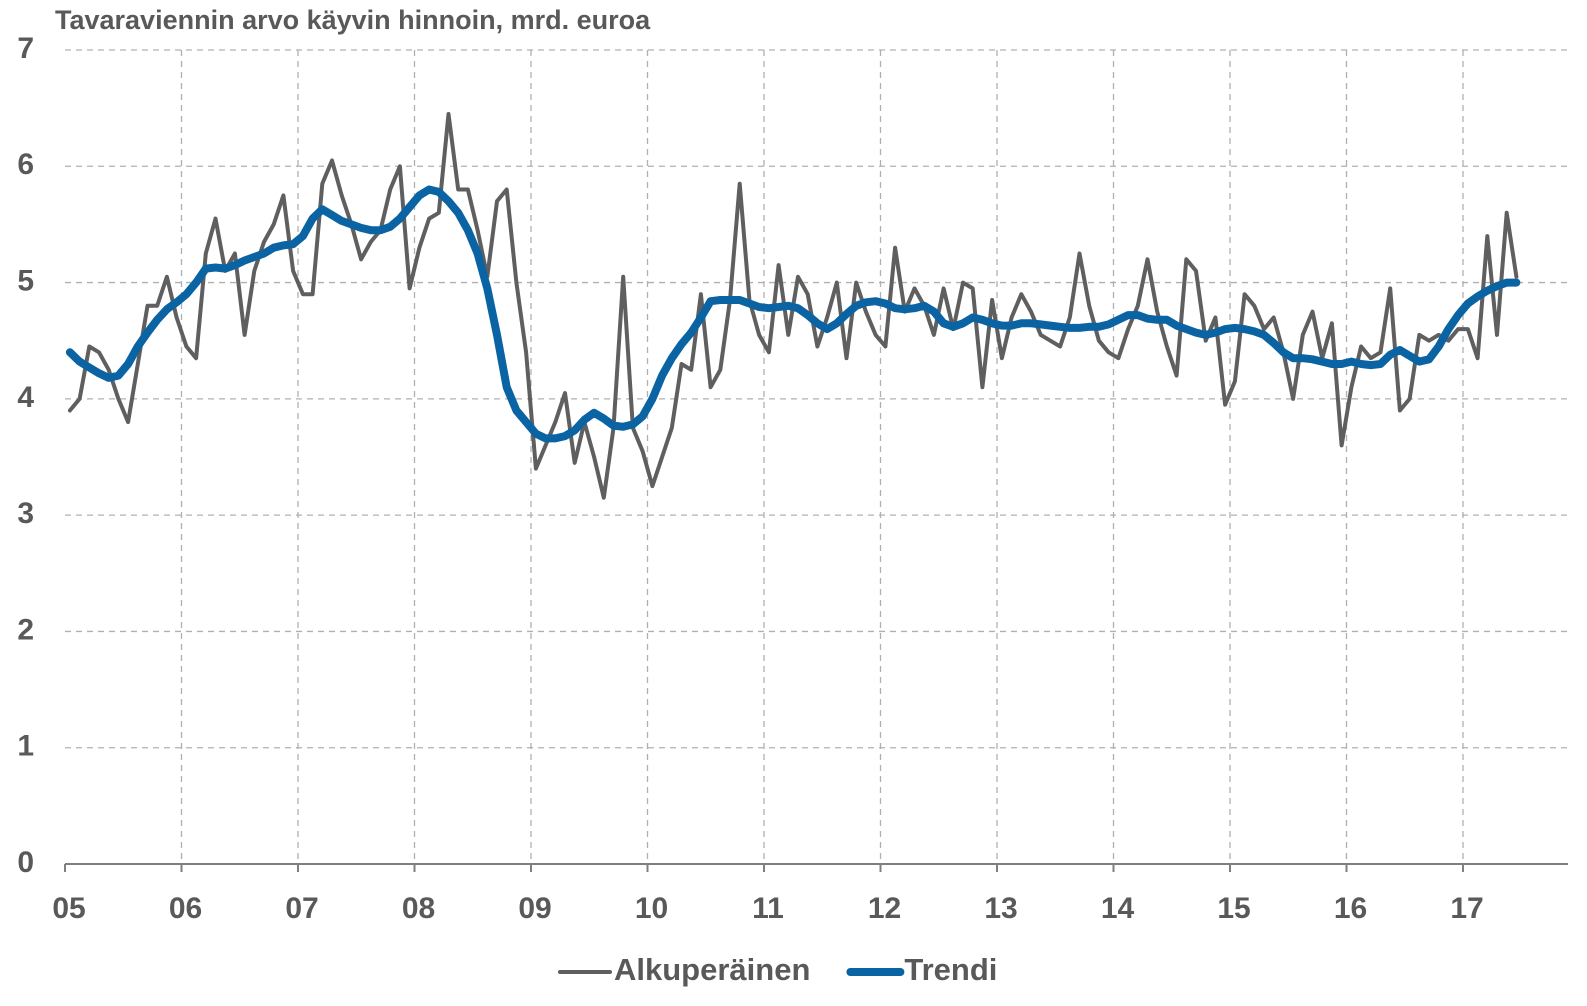  Describe the element at coordinates (25, 746) in the screenshot. I see `y-tick-label: 1` at that location.